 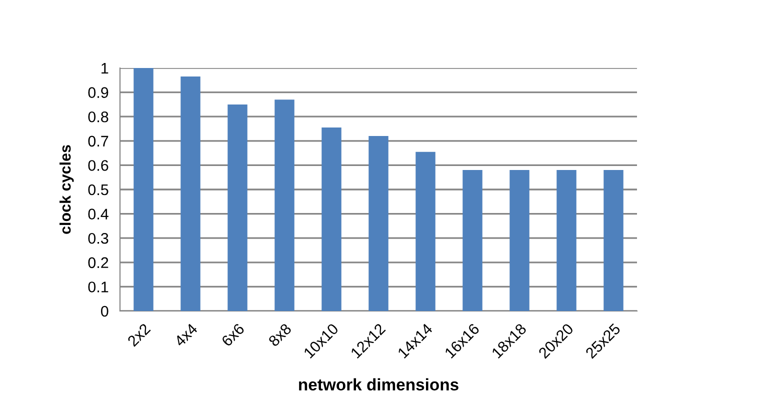 I want to click on x-tick-label: 6x6, so click(x=232, y=334).